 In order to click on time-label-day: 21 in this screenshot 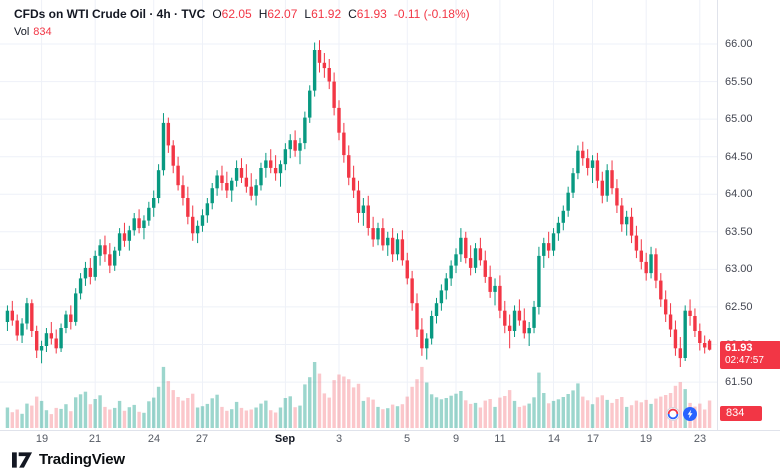, I will do `click(95, 439)`.